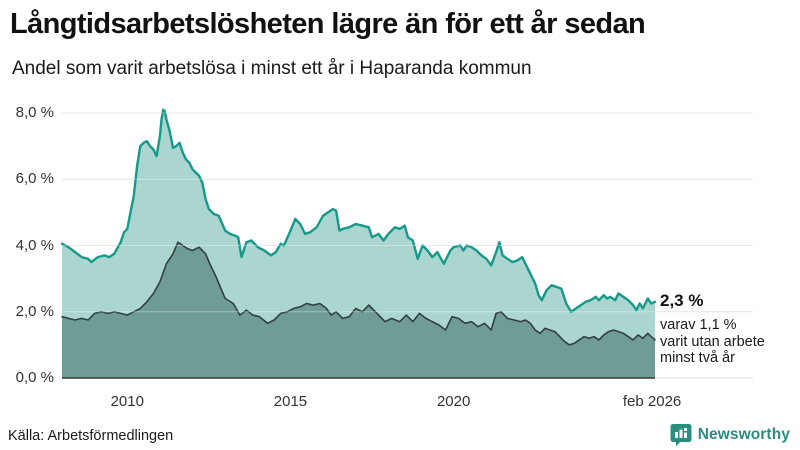 This screenshot has height=450, width=800. Describe the element at coordinates (34, 112) in the screenshot. I see `y-tick-label: 8,0 %` at that location.